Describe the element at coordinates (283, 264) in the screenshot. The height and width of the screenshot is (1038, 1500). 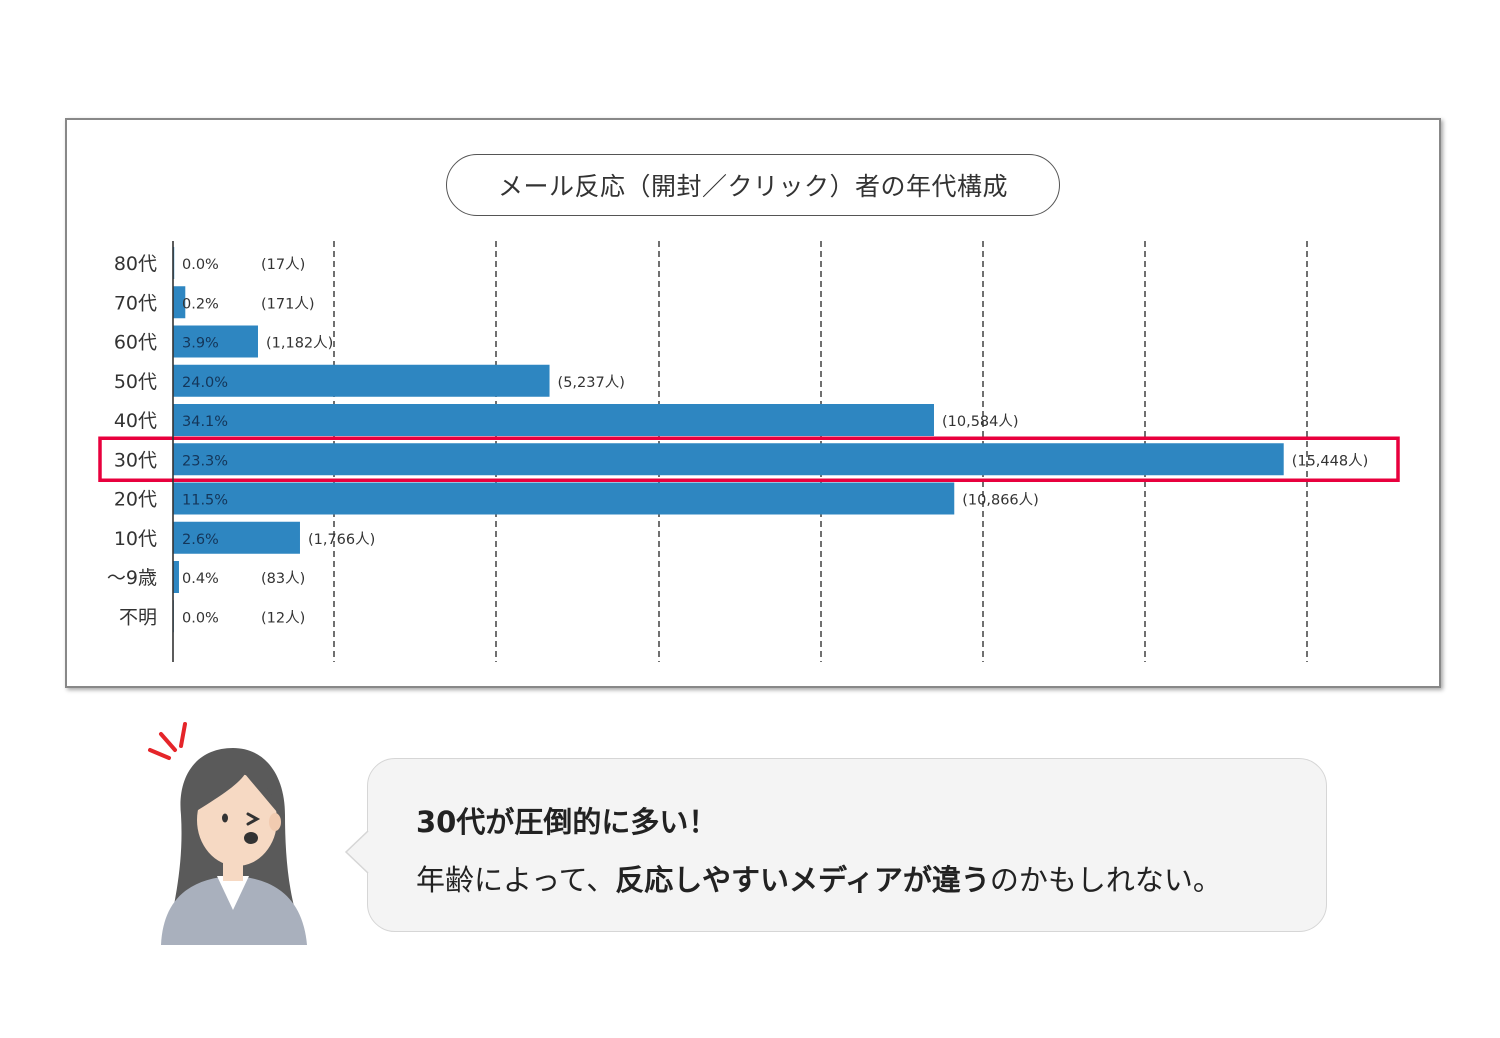
I see `count-label: (17人)` at that location.